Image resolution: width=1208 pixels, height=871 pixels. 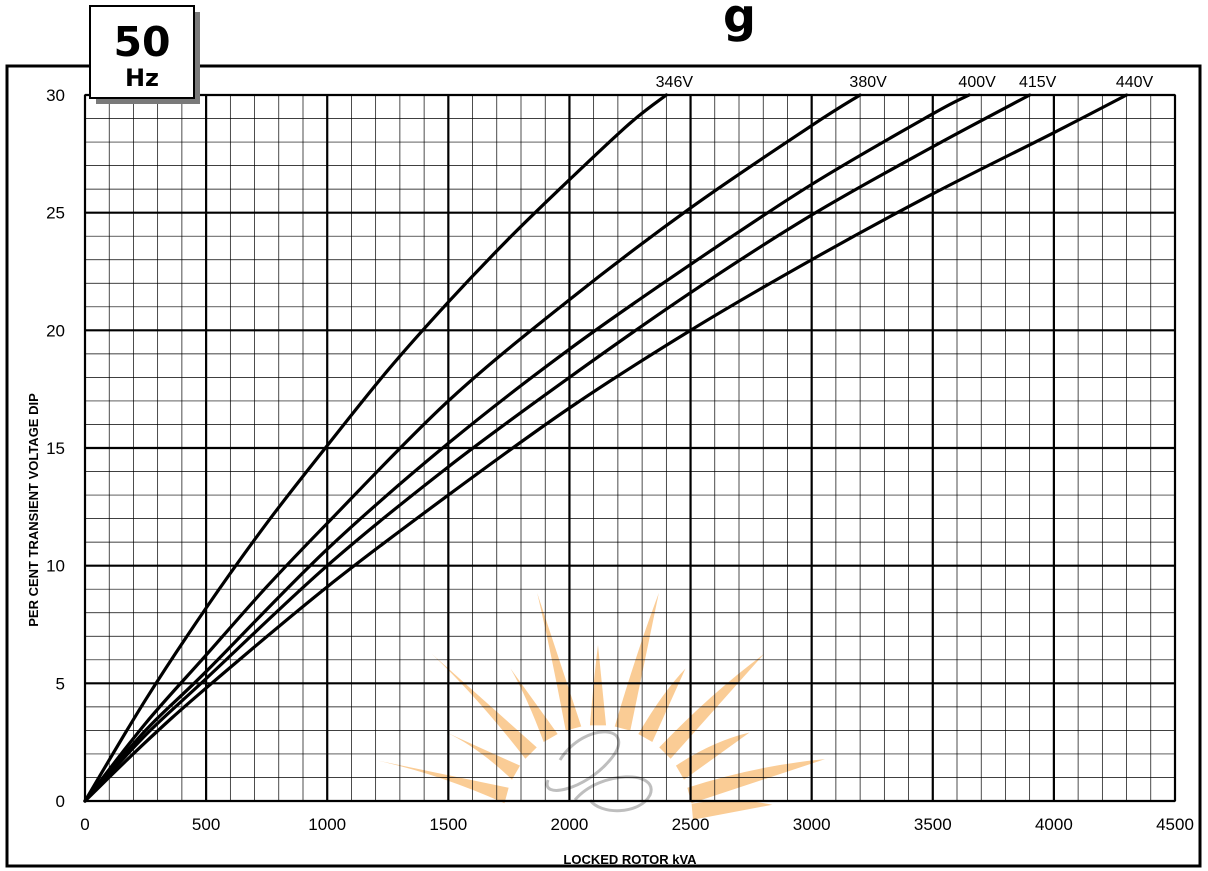 I want to click on x-tick-label: 500, so click(x=206, y=824).